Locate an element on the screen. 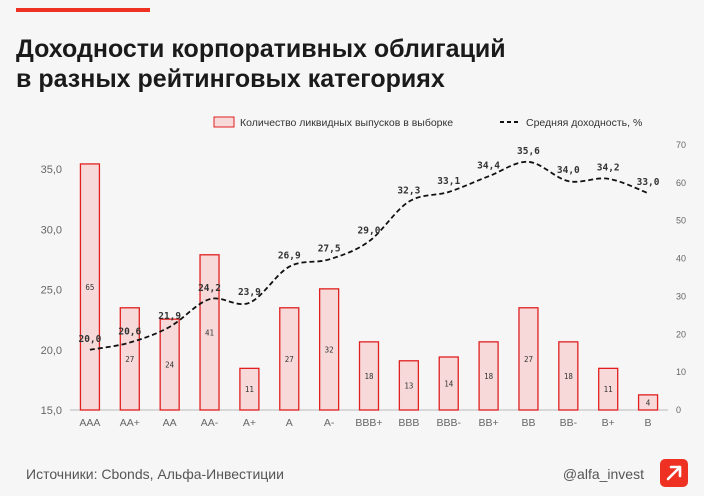 Image resolution: width=704 pixels, height=496 pixels. bar-bb+ is located at coordinates (488, 376).